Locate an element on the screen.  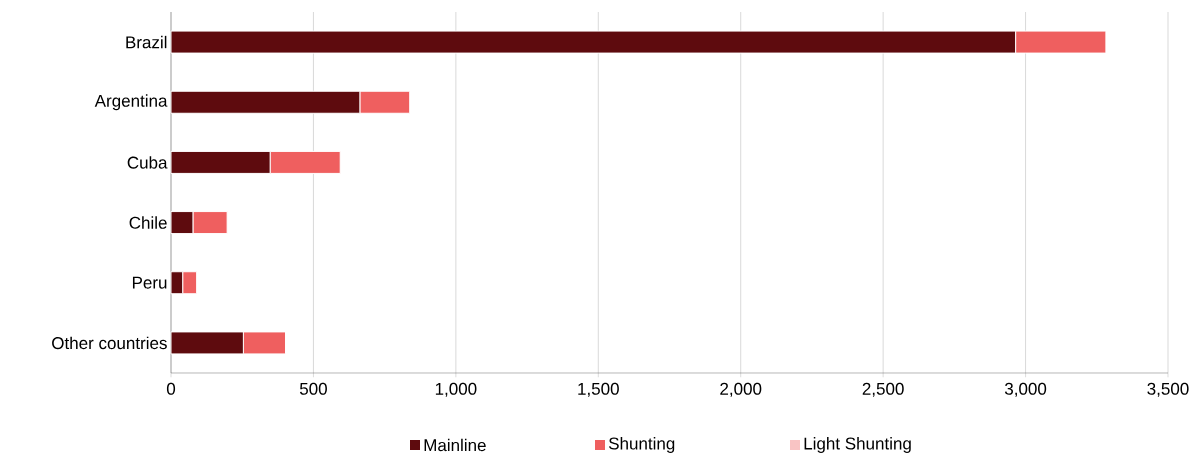
x-tick-label: 1,500 is located at coordinates (598, 389).